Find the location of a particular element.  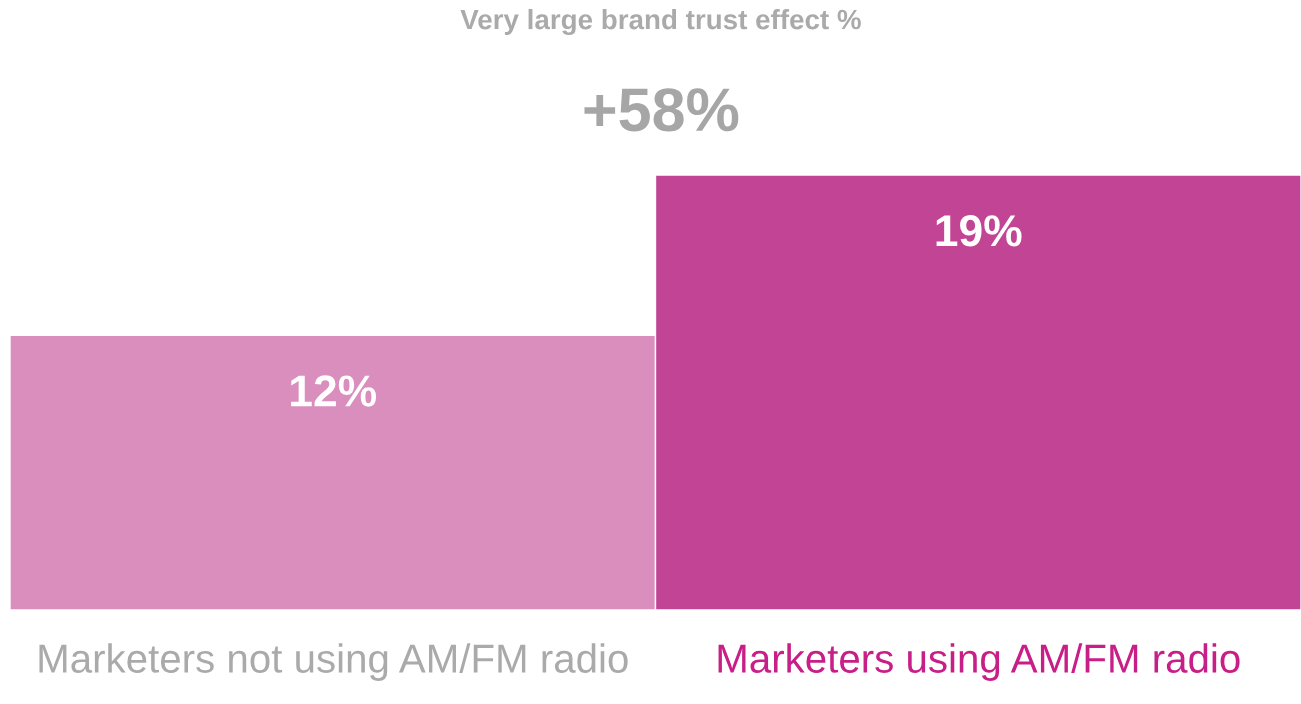

text: +58% is located at coordinates (661, 110).